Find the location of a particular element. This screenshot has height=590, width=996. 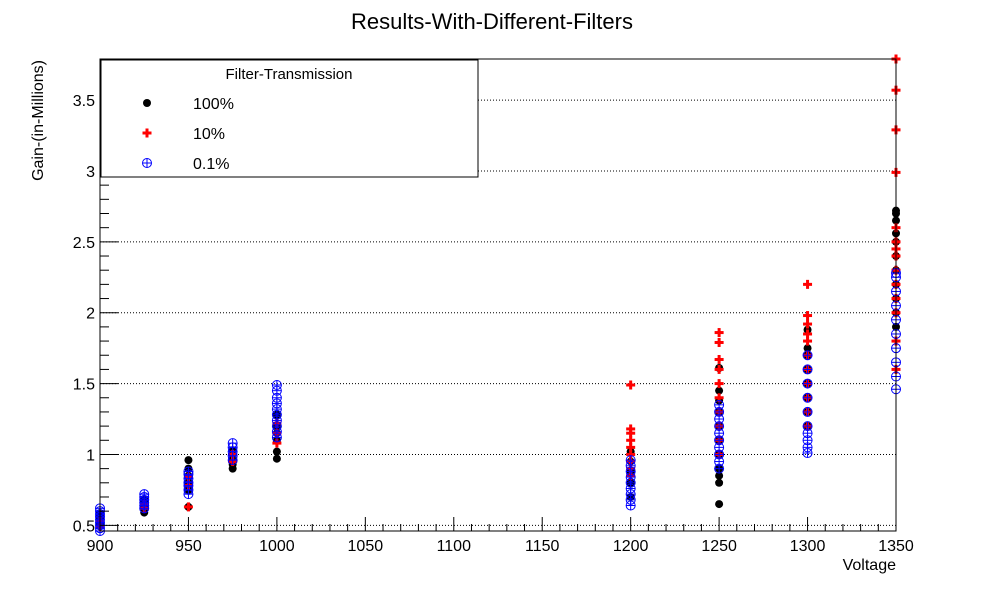

legend-box is located at coordinates (289, 118).